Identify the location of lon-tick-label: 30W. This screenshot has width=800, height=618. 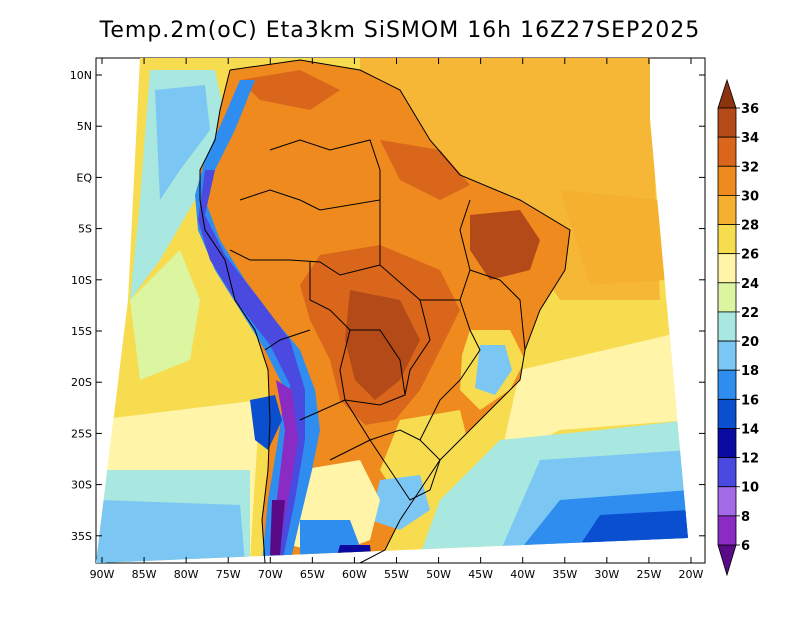
(606, 574).